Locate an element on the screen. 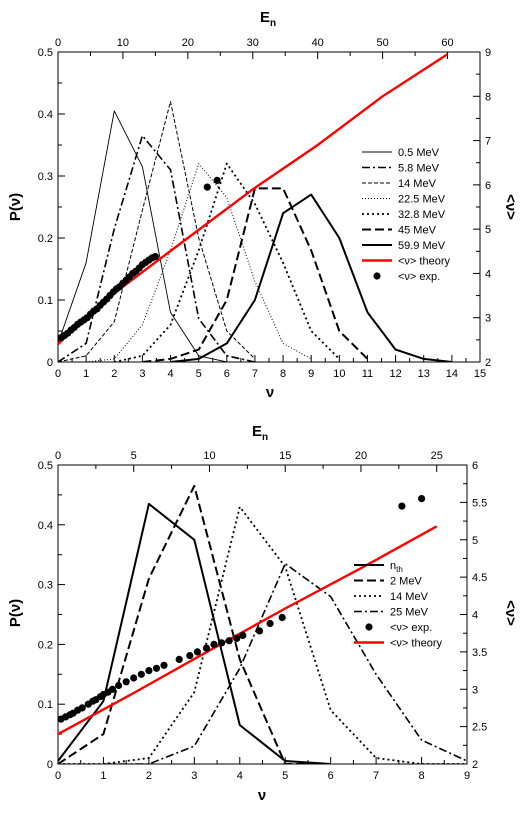 This screenshot has height=822, width=520. legend-label: <ν> theory is located at coordinates (424, 262).